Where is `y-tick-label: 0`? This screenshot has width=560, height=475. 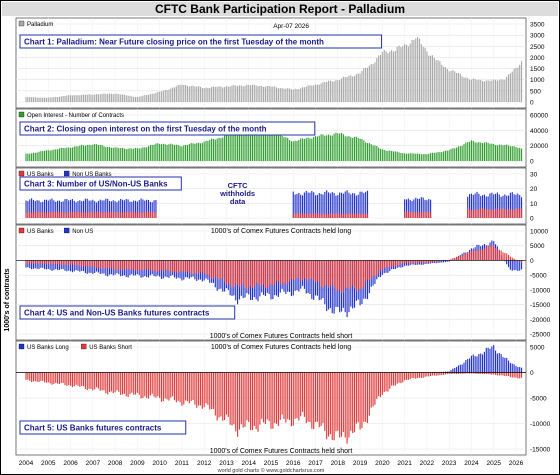 y-tick-label: 0 is located at coordinates (532, 373).